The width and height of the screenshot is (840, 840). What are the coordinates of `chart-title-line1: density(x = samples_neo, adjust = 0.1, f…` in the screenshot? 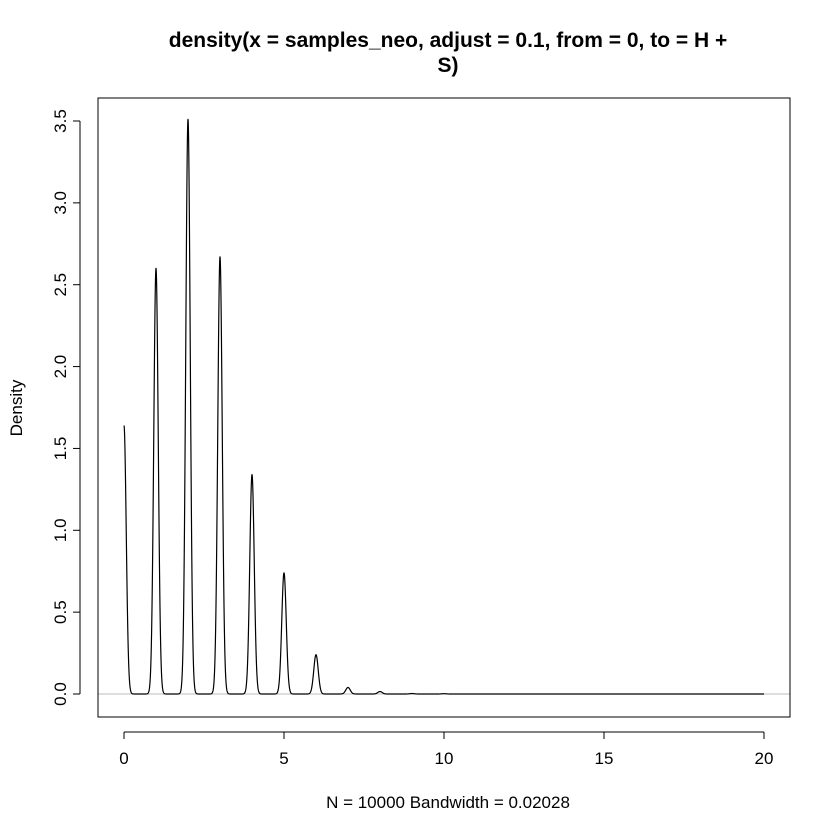 It's located at (448, 40).